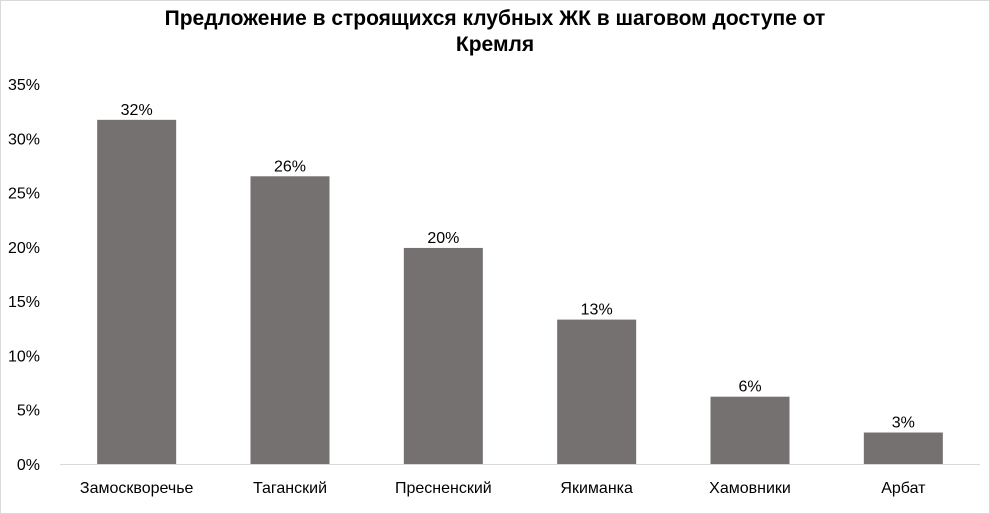  I want to click on y-axis-ticks: 0% 5% 10% 15% 20% 25% 30% 35%, so click(24, 275).